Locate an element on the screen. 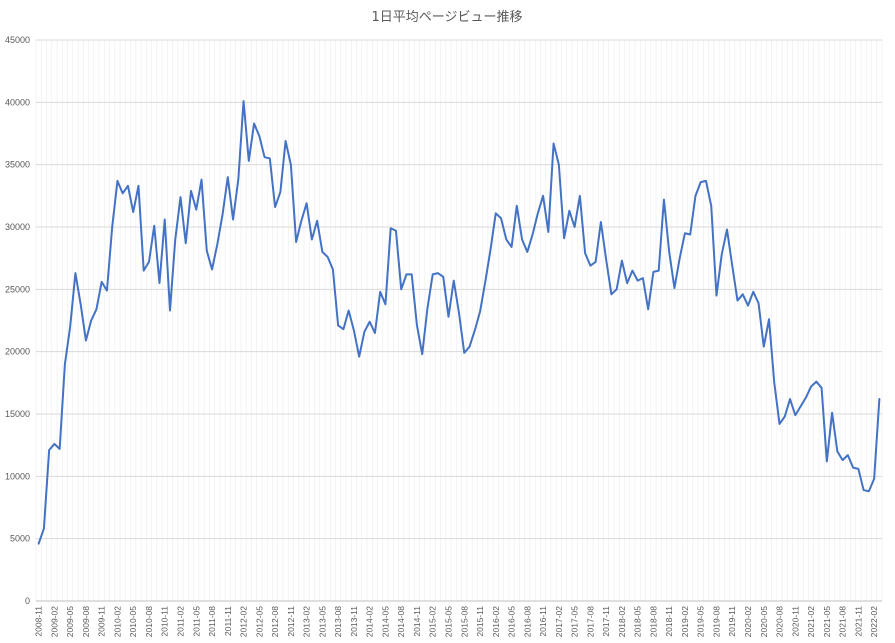 This screenshot has height=643, width=895. x-tick-label: 2016-05 is located at coordinates (512, 621).